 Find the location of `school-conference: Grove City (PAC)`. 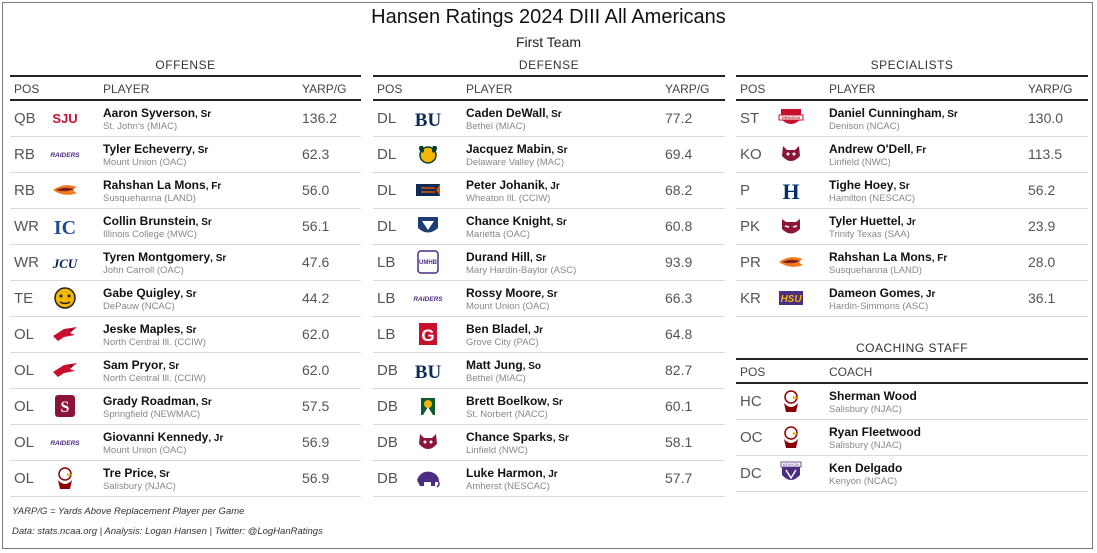

school-conference: Grove City (PAC) is located at coordinates (502, 342).